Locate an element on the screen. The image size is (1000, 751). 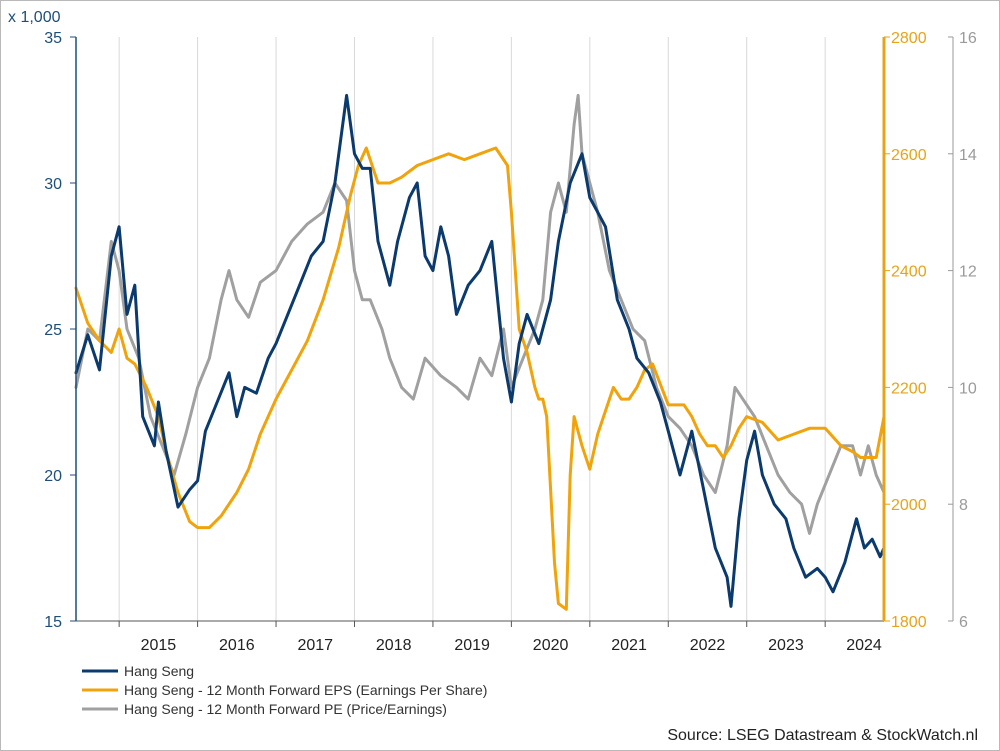
right-pe-tick-label: 14 is located at coordinates (968, 155).